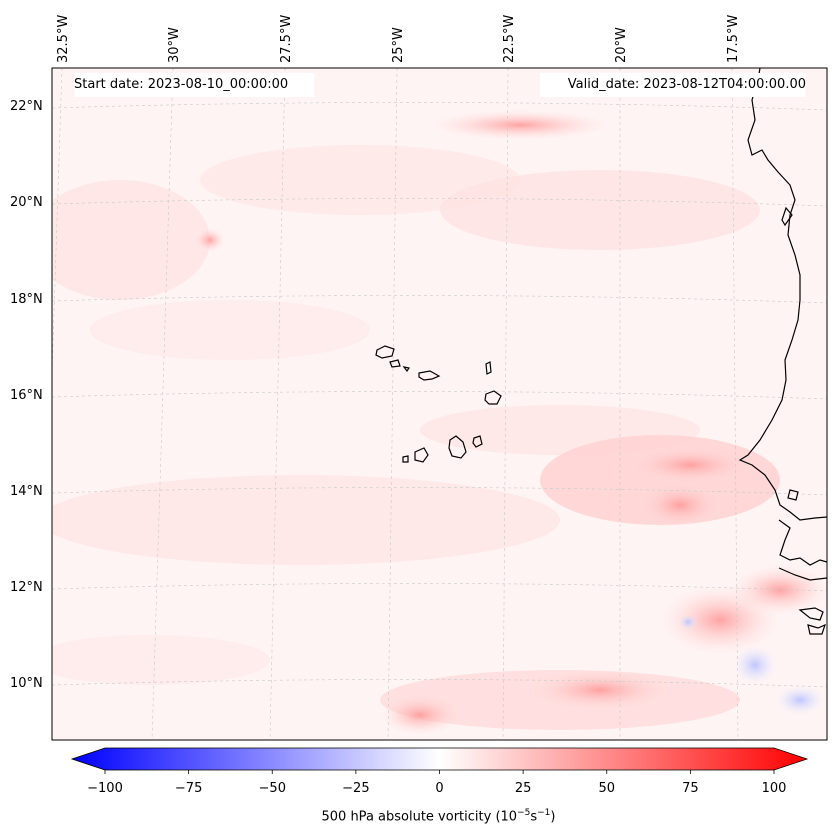 This screenshot has width=837, height=839. What do you see at coordinates (188, 788) in the screenshot?
I see `colorbar-tick-label: −75` at bounding box center [188, 788].